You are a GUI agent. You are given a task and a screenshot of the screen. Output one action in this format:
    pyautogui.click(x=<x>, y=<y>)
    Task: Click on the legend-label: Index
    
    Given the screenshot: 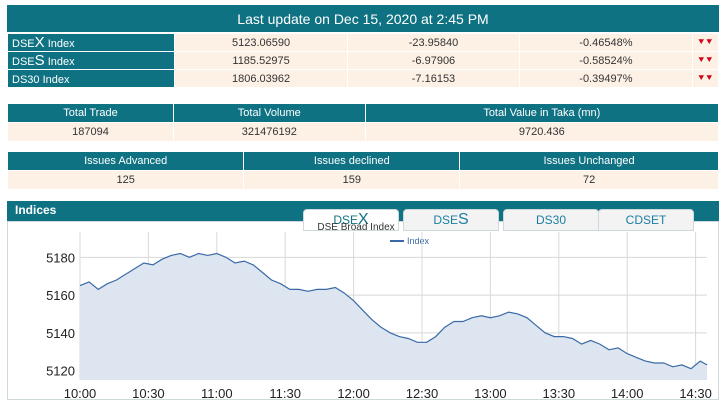 What is the action you would take?
    pyautogui.click(x=418, y=241)
    